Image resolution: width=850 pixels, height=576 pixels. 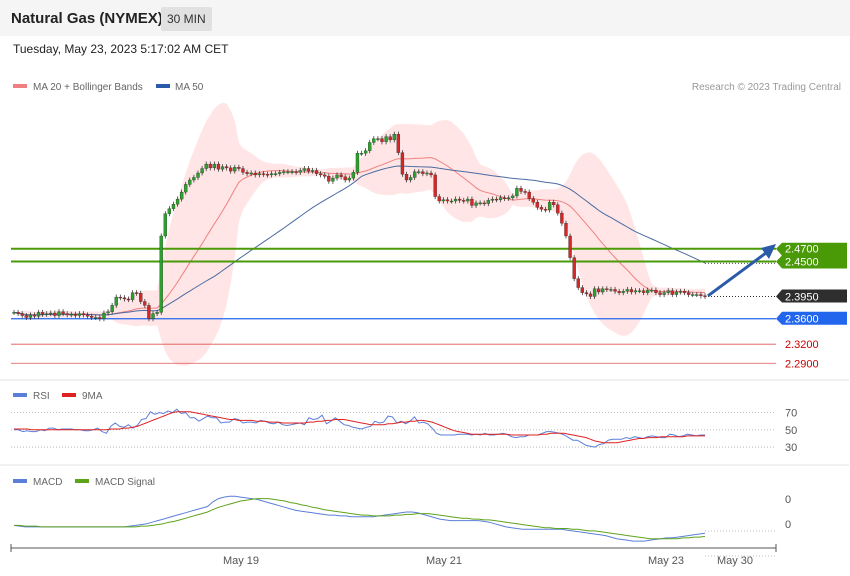 I want to click on time-axis-label: May 21, so click(x=444, y=561).